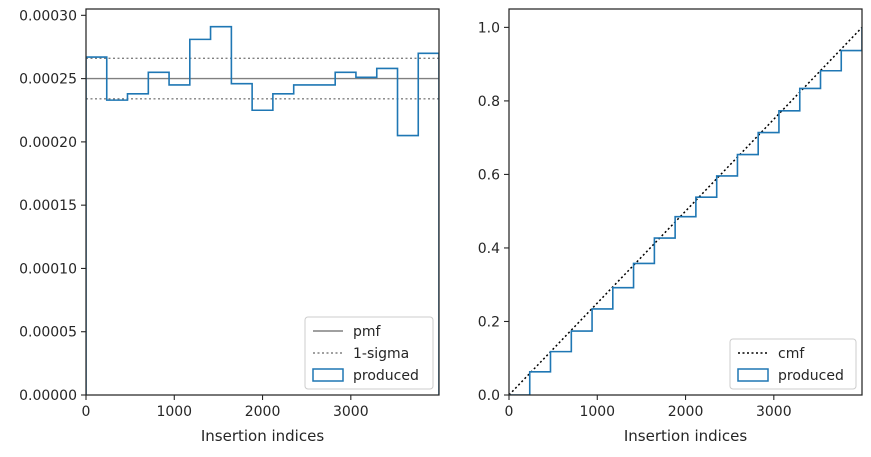  Describe the element at coordinates (381, 354) in the screenshot. I see `chart-1-legend-label-1-sigma: 1-sigma` at that location.